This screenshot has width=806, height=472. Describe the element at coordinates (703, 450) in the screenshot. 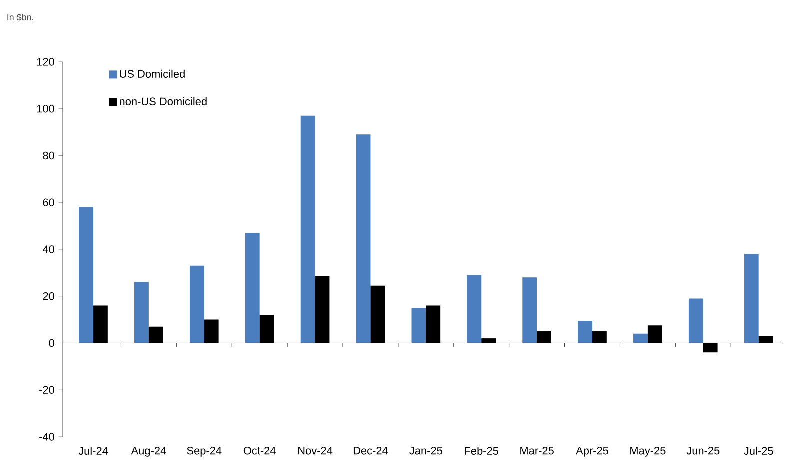

I see `x-tick-label: Jun-25` at that location.